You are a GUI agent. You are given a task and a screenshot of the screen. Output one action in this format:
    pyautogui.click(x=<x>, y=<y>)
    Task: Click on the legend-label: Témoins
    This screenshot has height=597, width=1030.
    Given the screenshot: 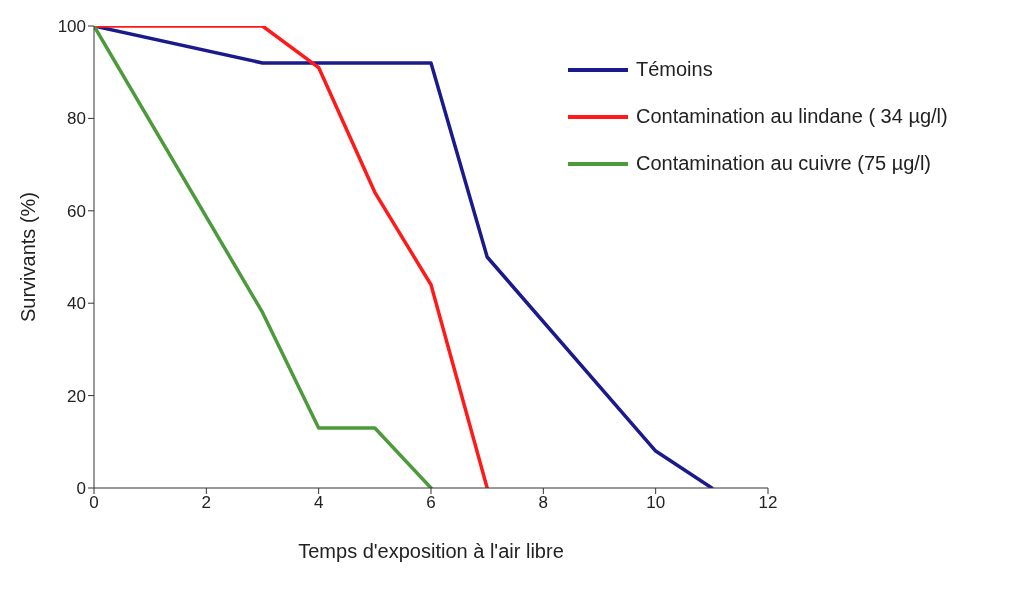 What is the action you would take?
    pyautogui.click(x=674, y=69)
    